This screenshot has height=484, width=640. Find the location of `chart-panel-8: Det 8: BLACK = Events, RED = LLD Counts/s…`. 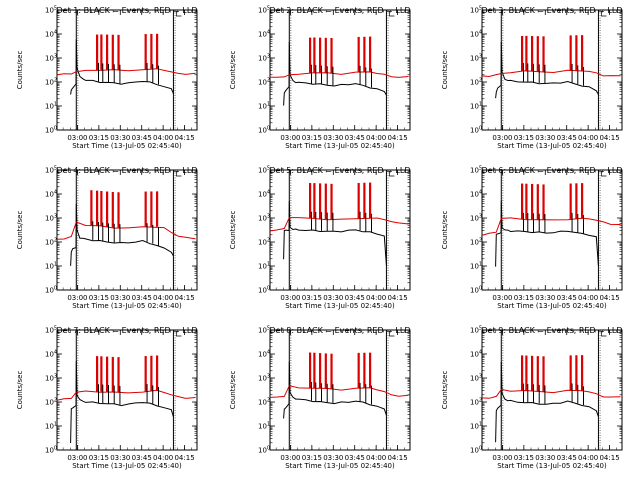

chart-panel-8: Det 8: BLACK = Events, RED = LLD Counts/s… is located at coordinates (320, 398).